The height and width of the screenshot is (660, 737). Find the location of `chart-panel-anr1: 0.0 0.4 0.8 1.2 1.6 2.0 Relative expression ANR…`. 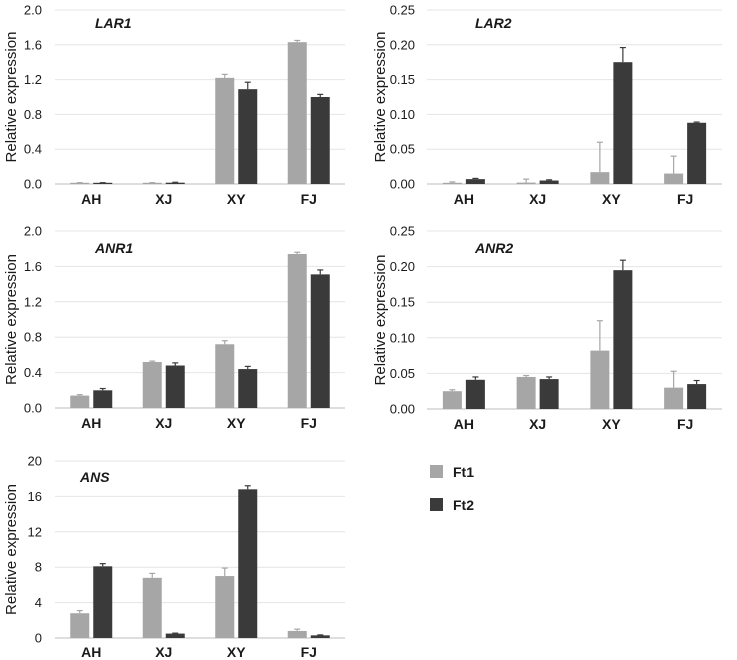

chart-panel-anr1: 0.0 0.4 0.8 1.2 1.6 2.0 Relative expression ANR… is located at coordinates (174, 327).